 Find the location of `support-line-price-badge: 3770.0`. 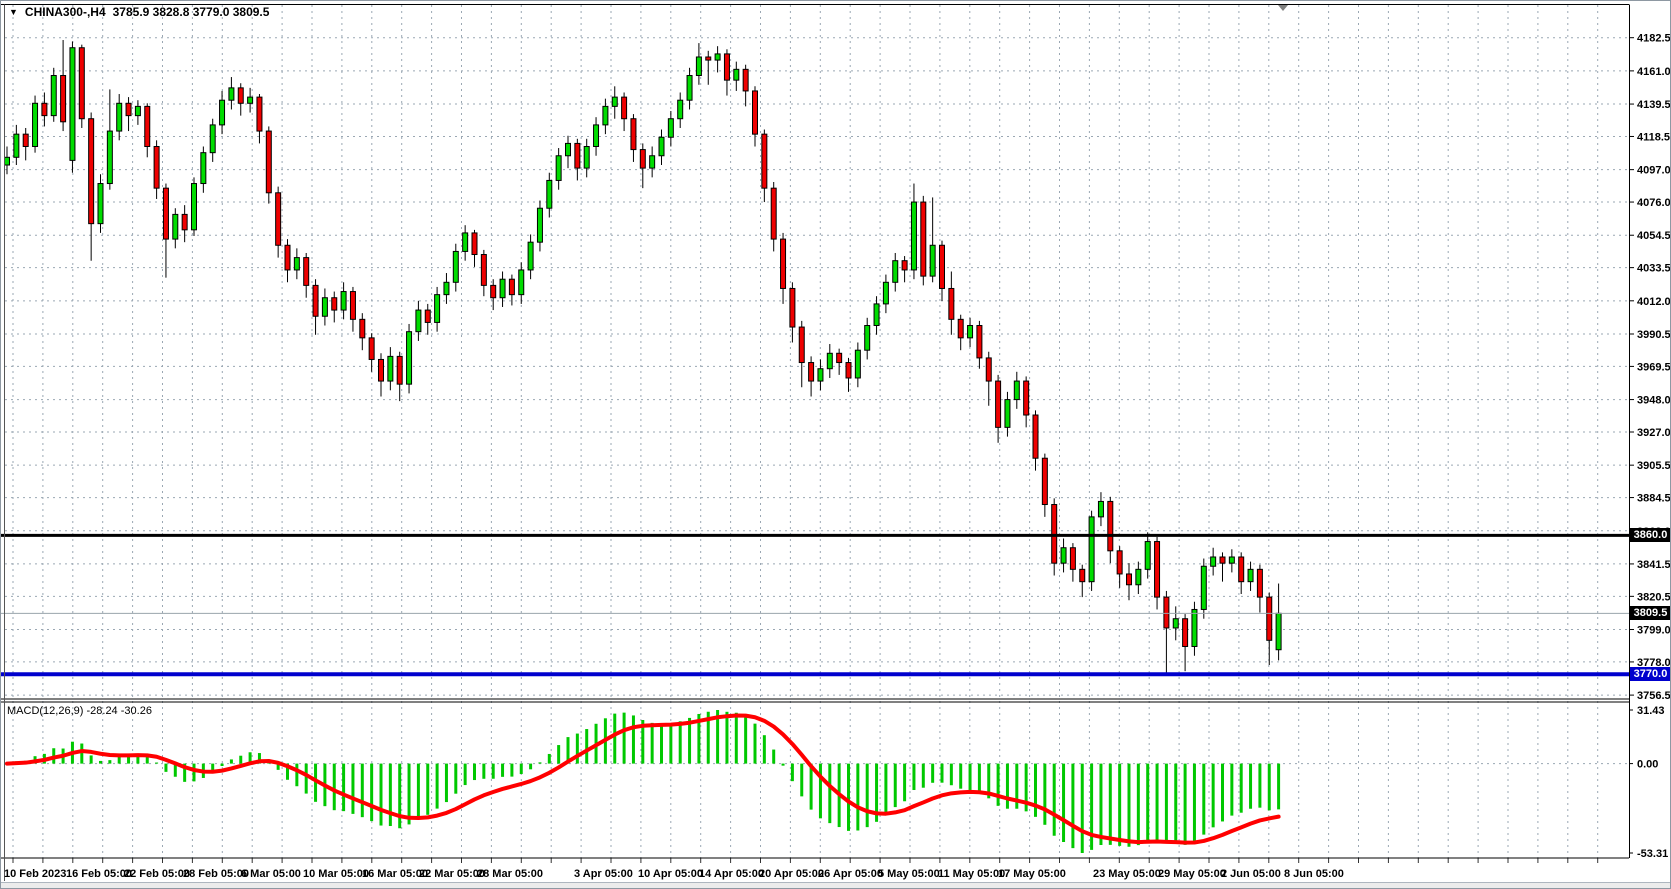

support-line-price-badge: 3770.0 is located at coordinates (1650, 674).